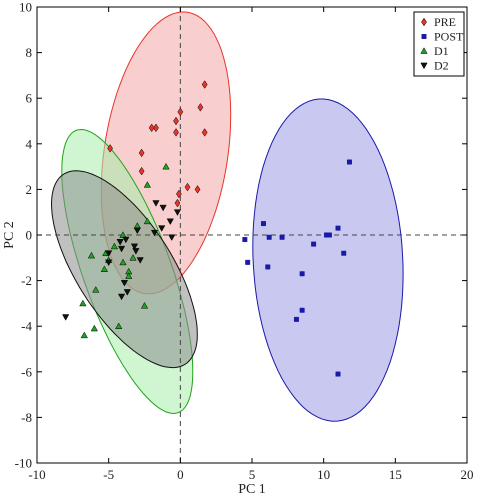 This screenshot has height=500, width=484. Describe the element at coordinates (25, 7) in the screenshot. I see `y-tick-label: 10` at that location.